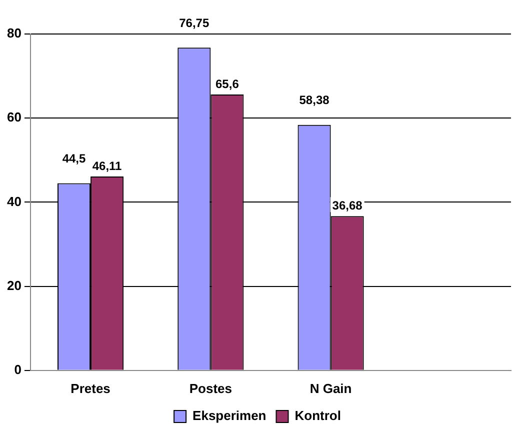  Describe the element at coordinates (14, 117) in the screenshot. I see `y-tick-label: 60` at that location.